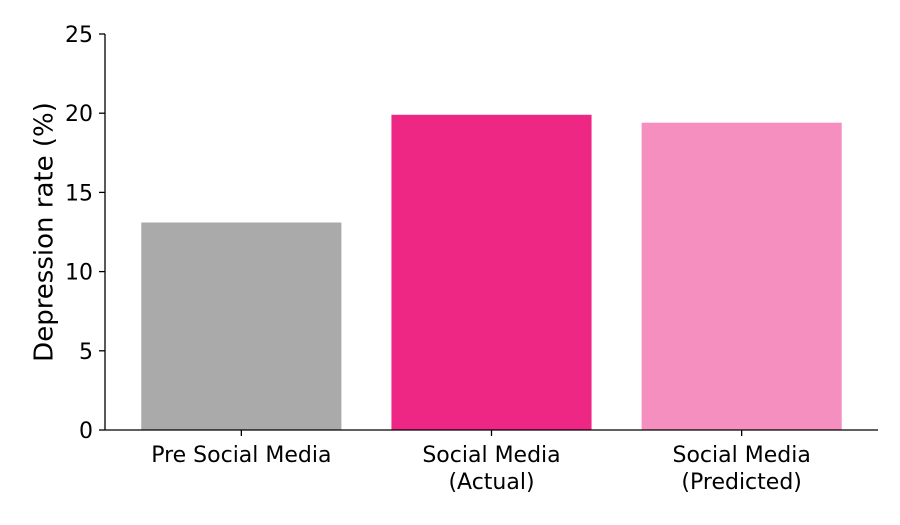 This screenshot has width=900, height=525. I want to click on y-tick-label: 0, so click(86, 431).